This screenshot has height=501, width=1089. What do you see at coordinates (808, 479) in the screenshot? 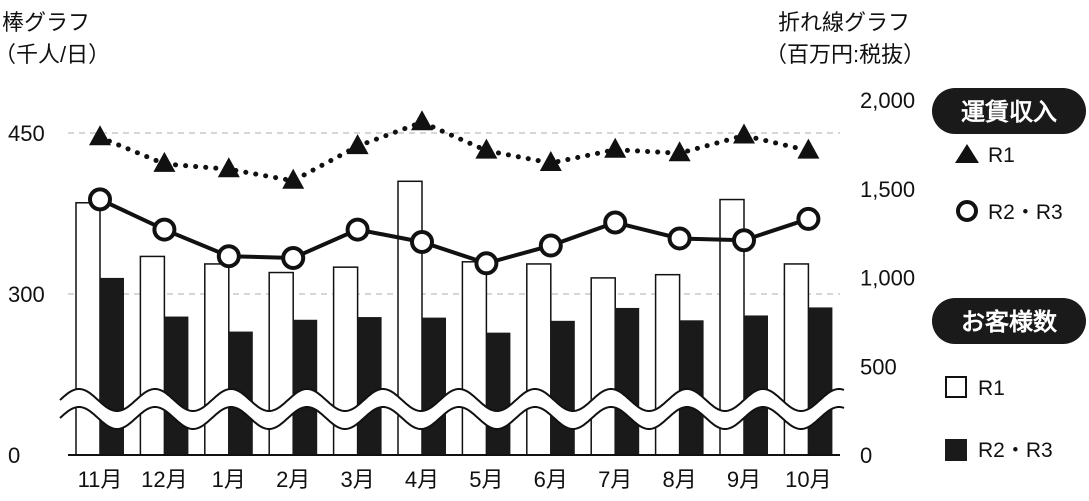
I see `x-tick-label: 10月` at bounding box center [808, 479].